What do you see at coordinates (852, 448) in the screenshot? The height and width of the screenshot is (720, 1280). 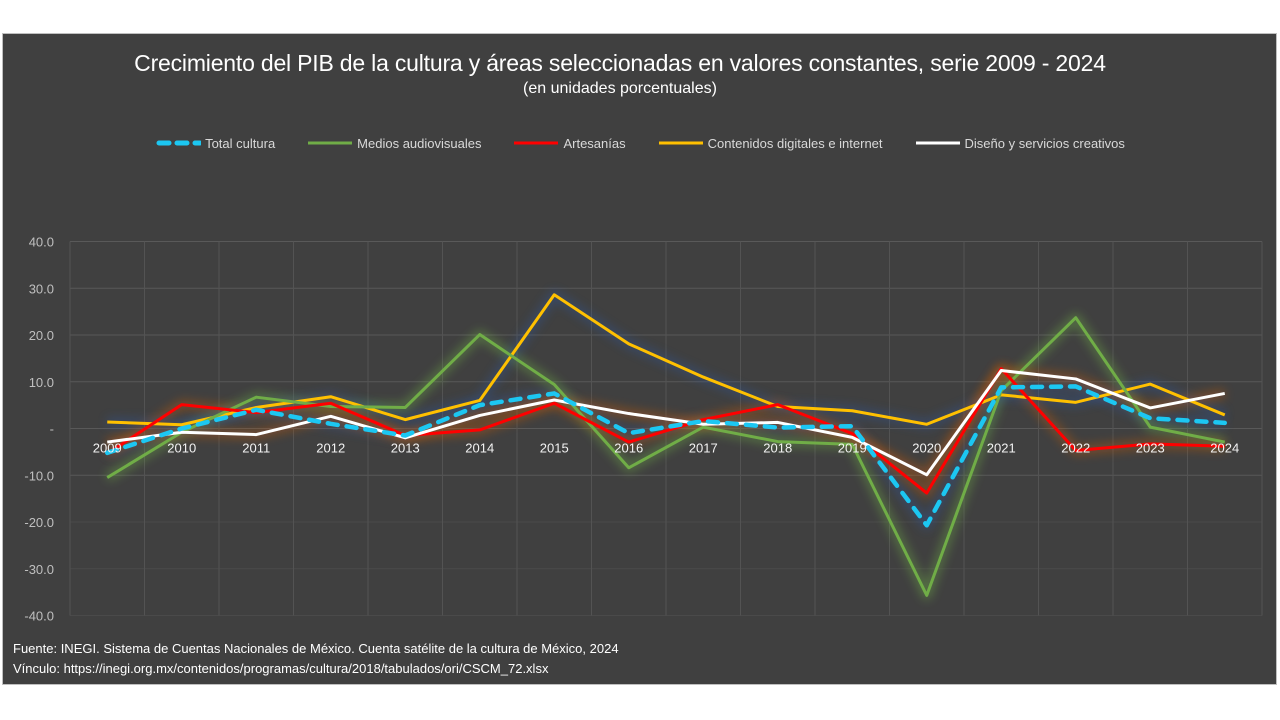 I see `x-tick-label: 2019` at bounding box center [852, 448].